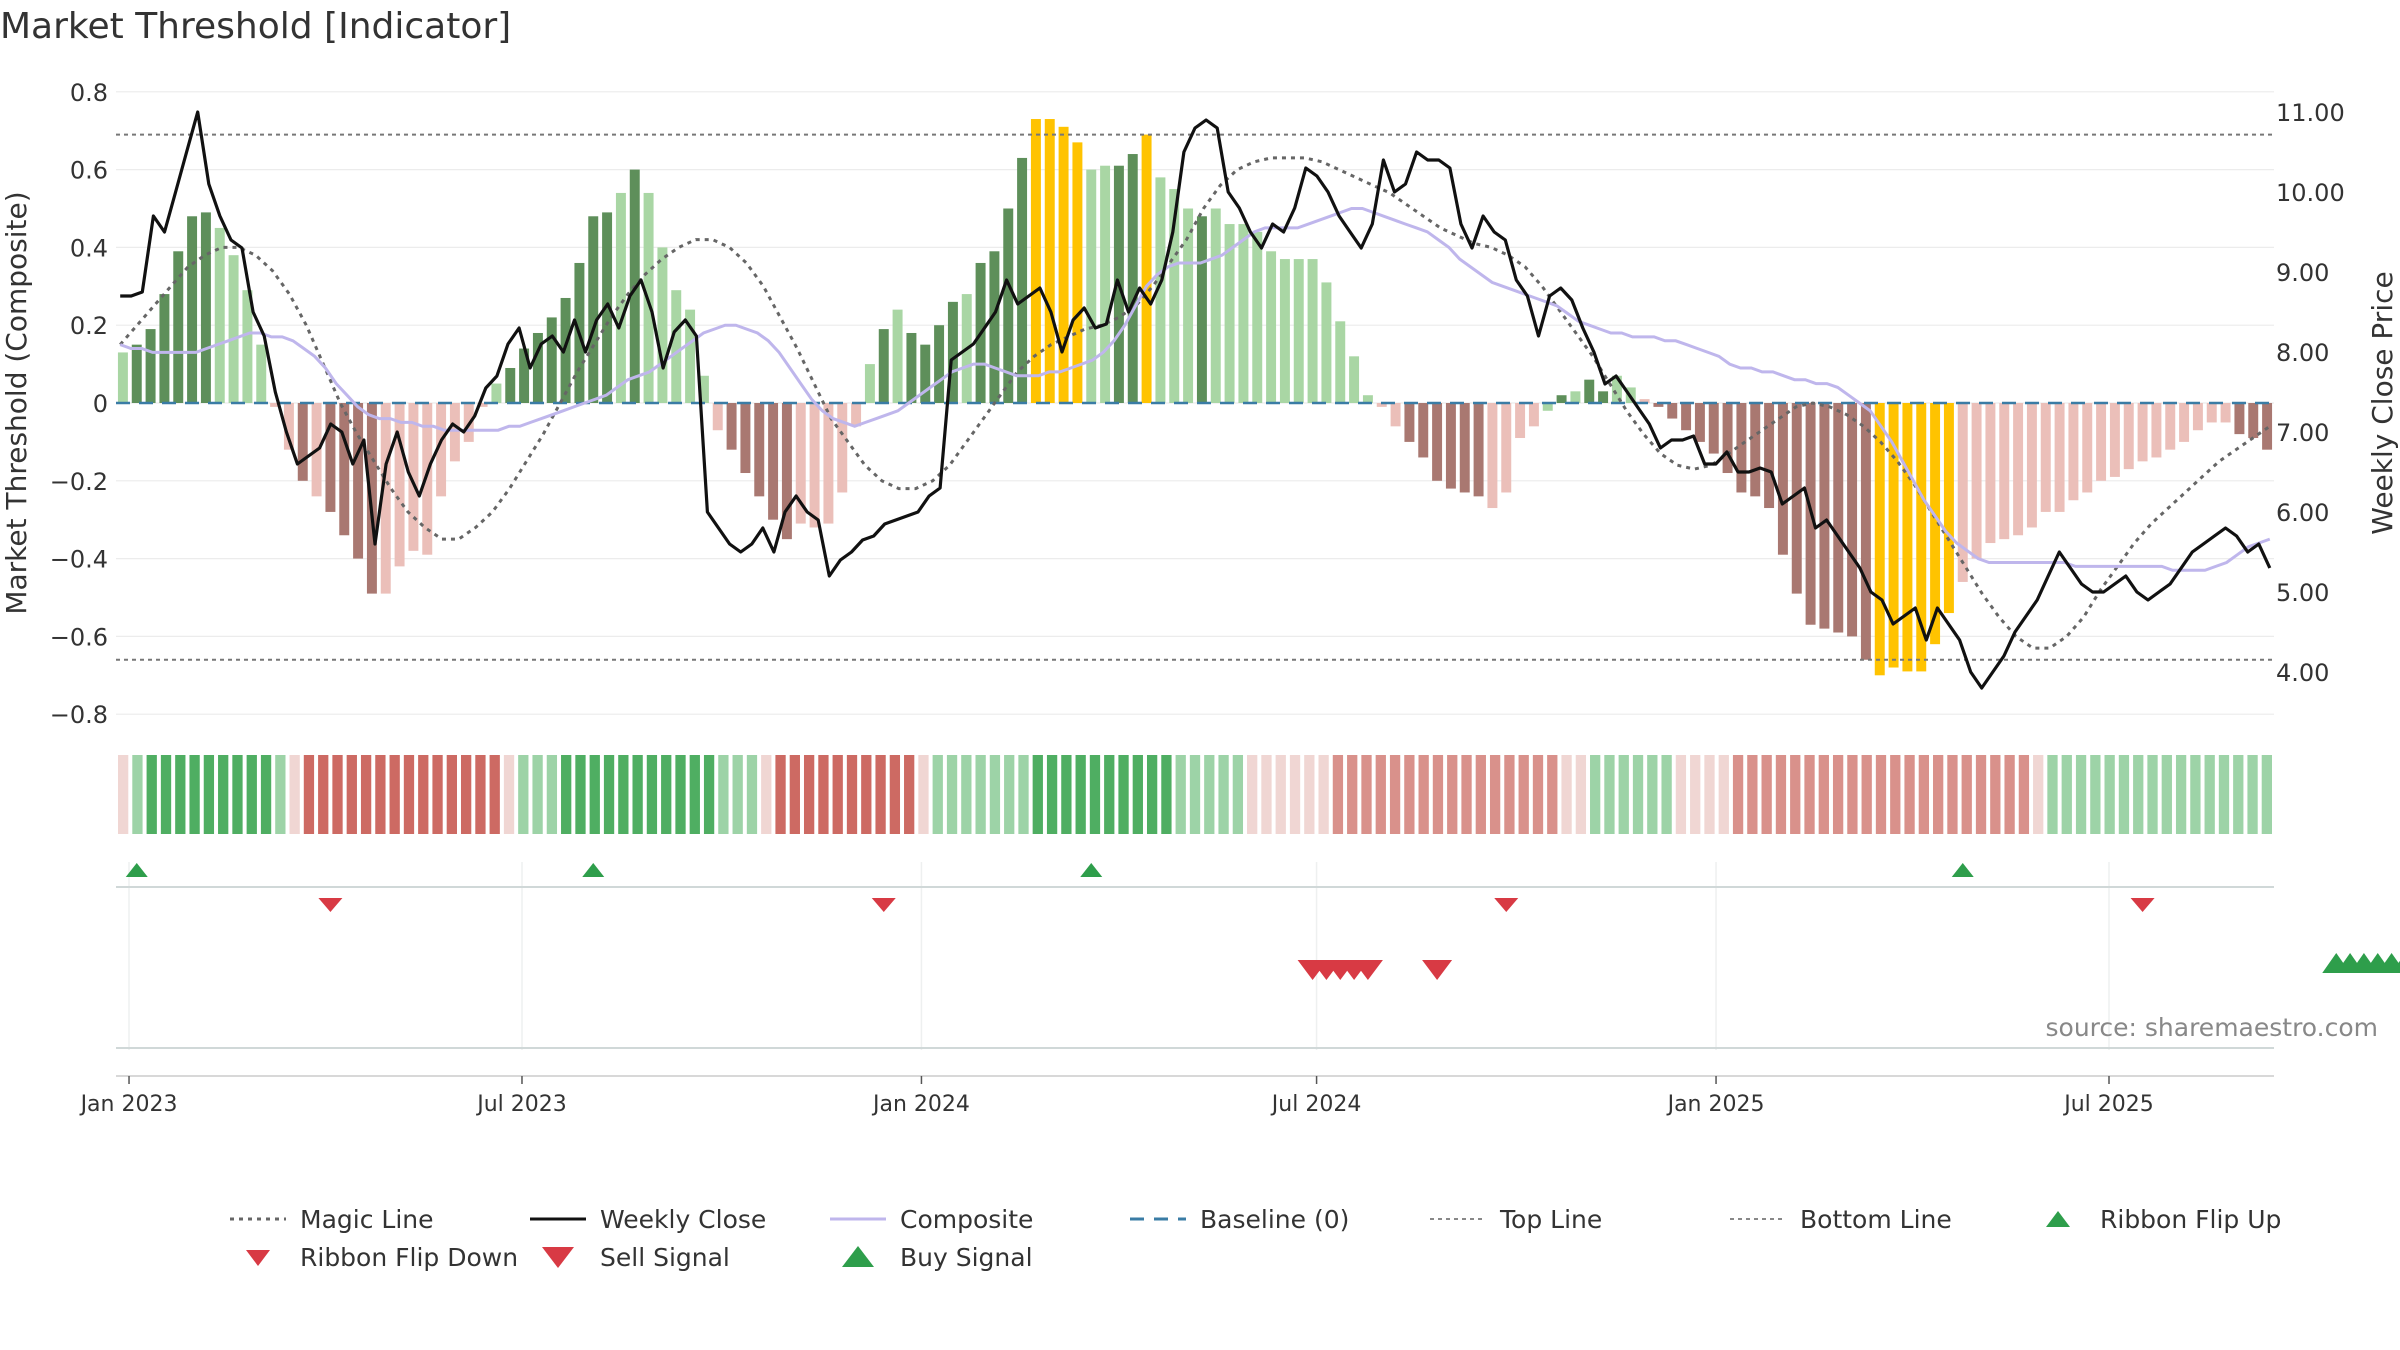 The height and width of the screenshot is (1350, 2400). What do you see at coordinates (2180, 1219) in the screenshot?
I see `legend-ribbon-flip-up: Ribbon Flip Up` at bounding box center [2180, 1219].